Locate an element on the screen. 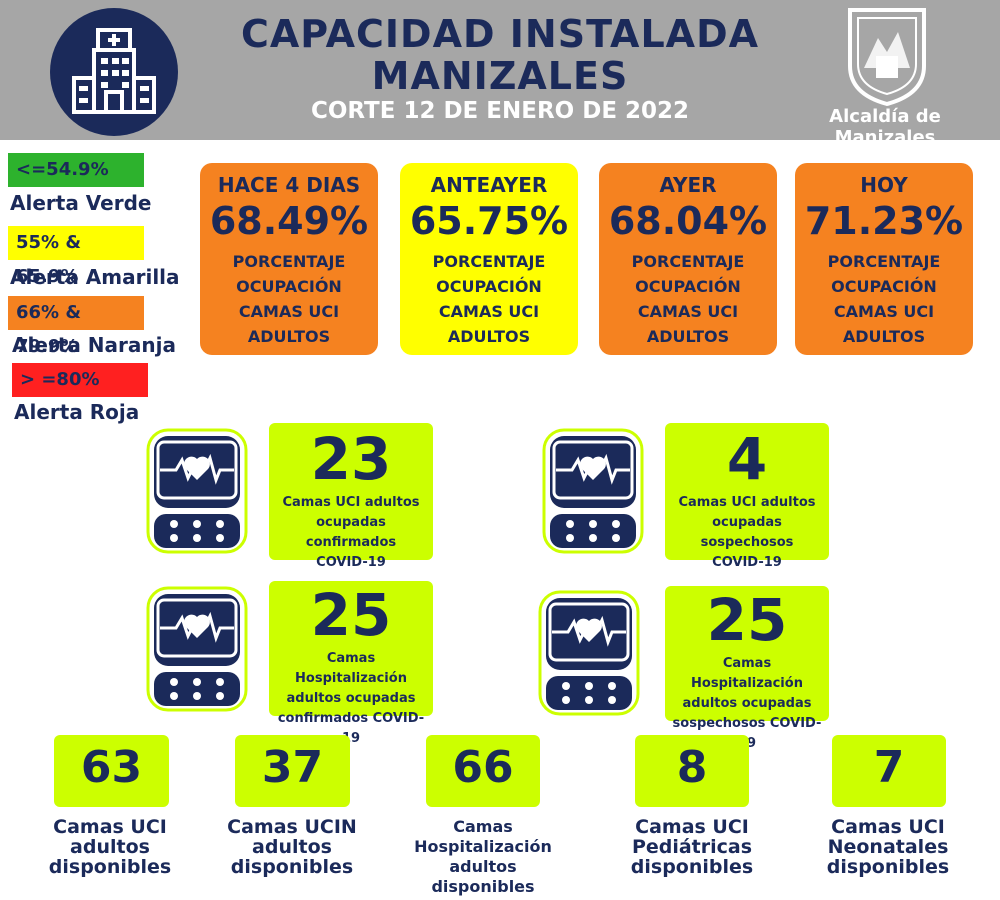 Image resolution: width=1000 pixels, height=900 pixels. occupancy-value: 65.75% is located at coordinates (489, 221).